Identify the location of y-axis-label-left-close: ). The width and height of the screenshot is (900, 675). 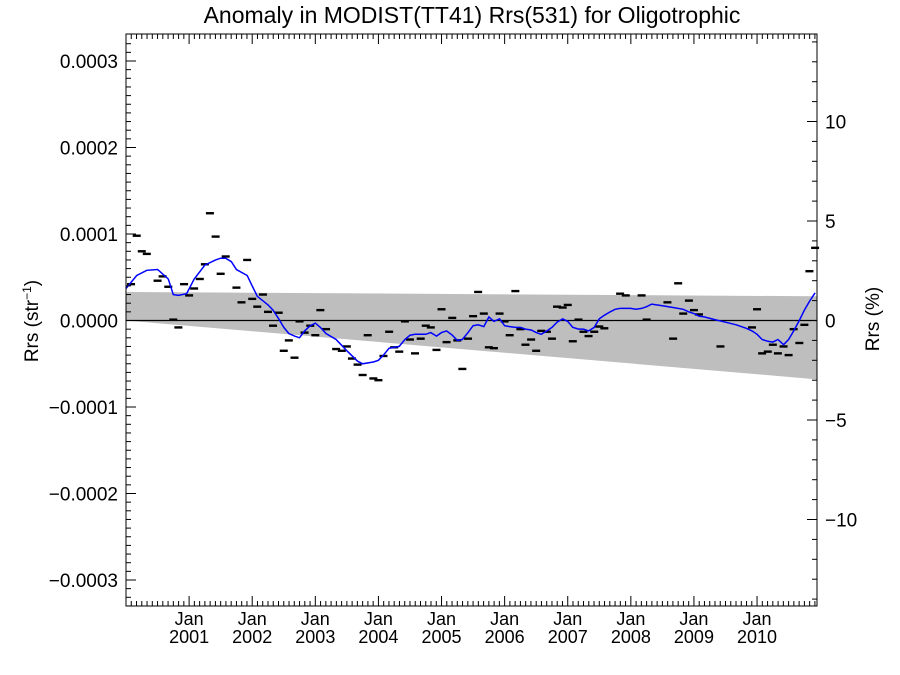
(33, 283).